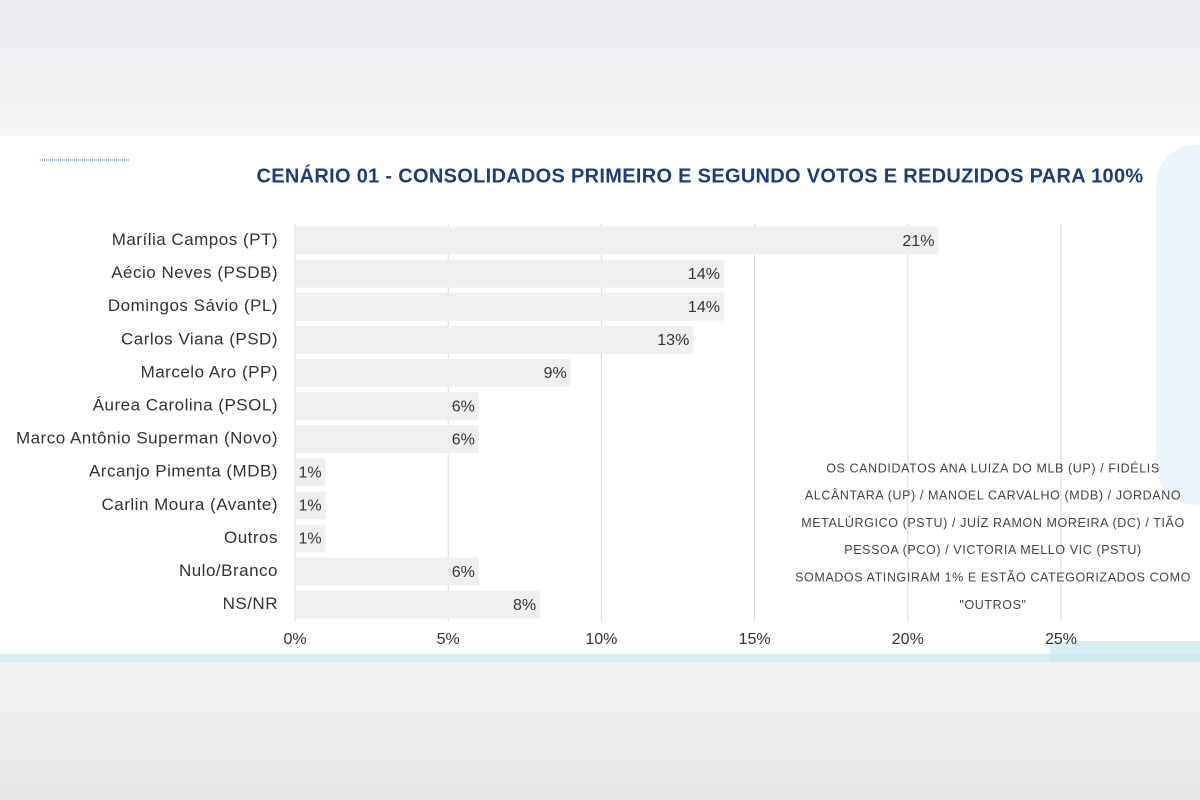 The height and width of the screenshot is (800, 1200). I want to click on annotation-line: "OUTROS", so click(992, 605).